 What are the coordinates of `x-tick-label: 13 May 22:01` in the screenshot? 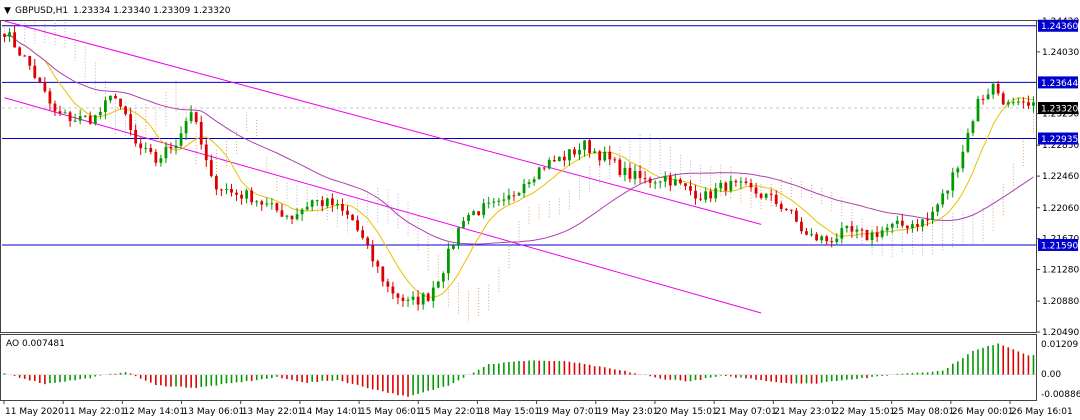 It's located at (273, 412).